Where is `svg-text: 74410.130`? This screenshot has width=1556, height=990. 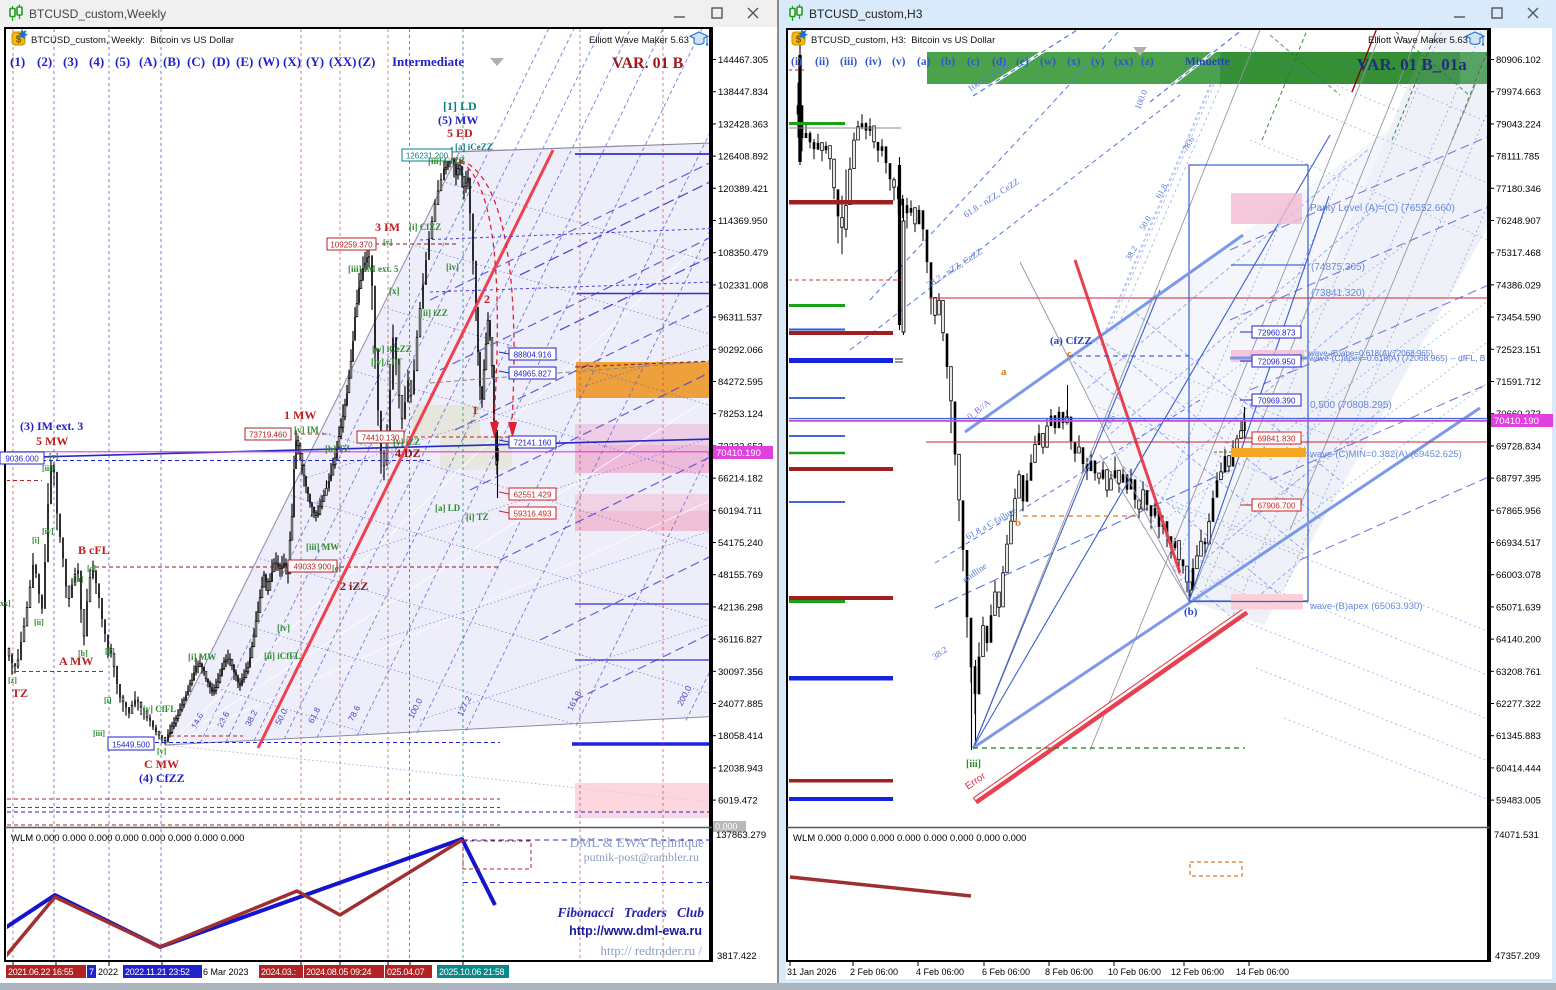 svg-text: 74410.130 is located at coordinates (381, 438).